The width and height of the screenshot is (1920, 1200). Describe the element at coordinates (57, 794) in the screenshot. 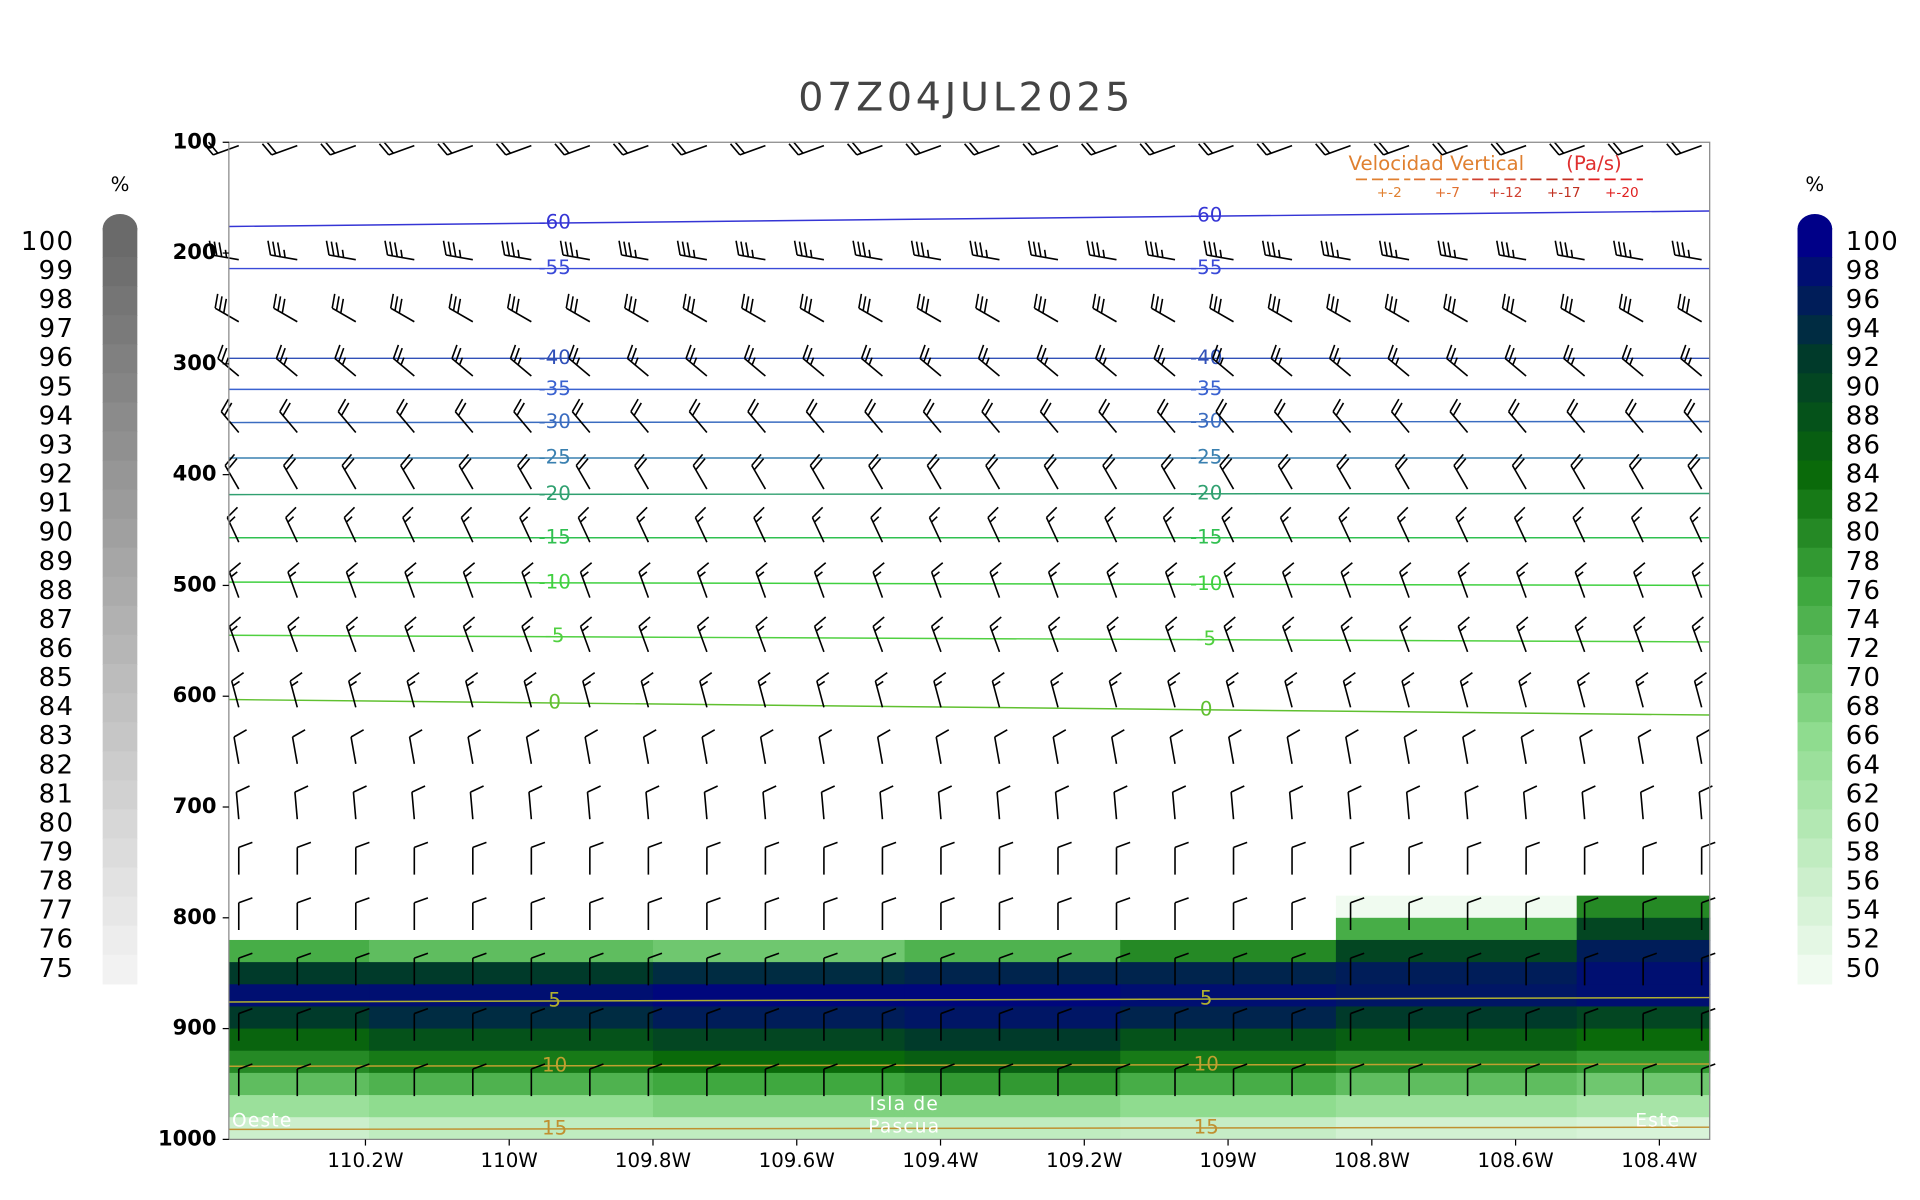

I see `colorbar-label: 81` at that location.